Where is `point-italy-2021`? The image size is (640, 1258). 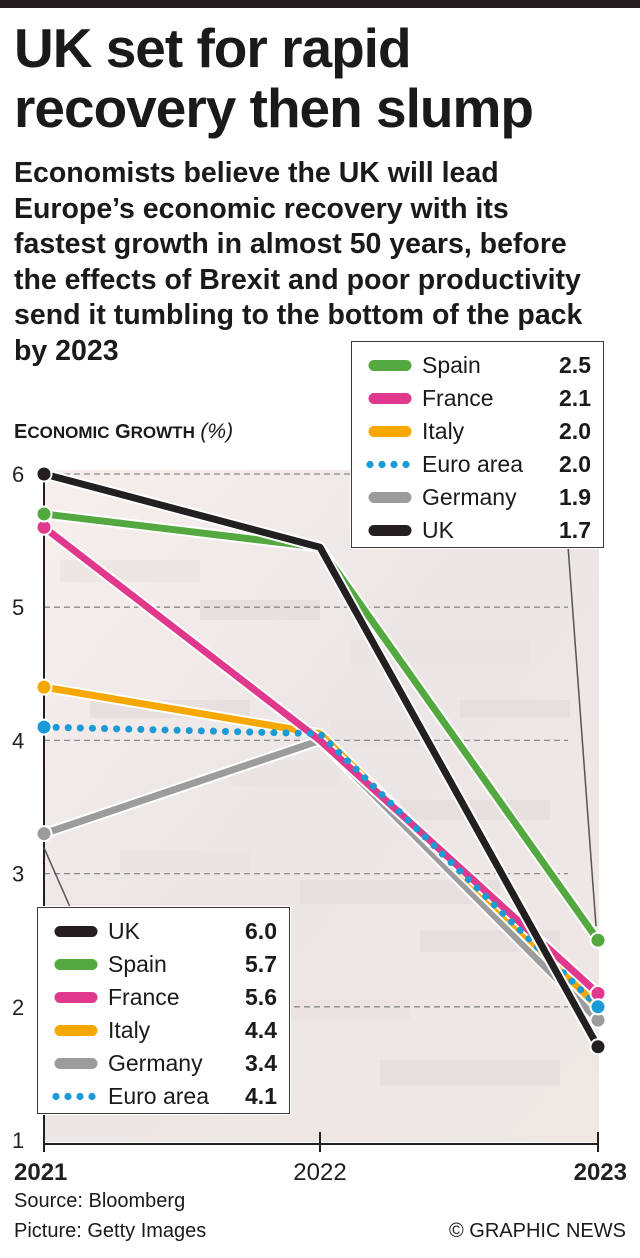
point-italy-2021 is located at coordinates (44, 687).